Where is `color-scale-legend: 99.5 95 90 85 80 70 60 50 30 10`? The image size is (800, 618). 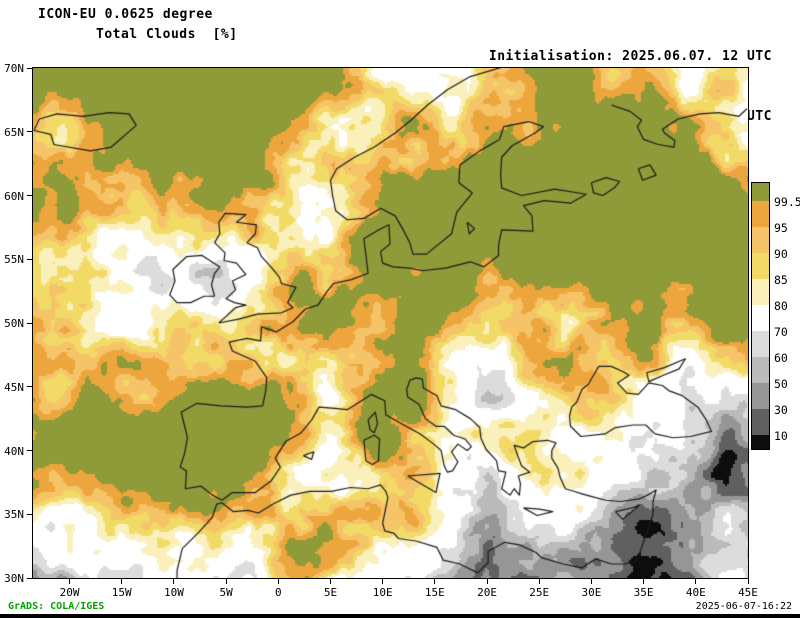
color-scale-legend: 99.5 95 90 85 80 70 60 50 30 10 is located at coordinates (775, 317).